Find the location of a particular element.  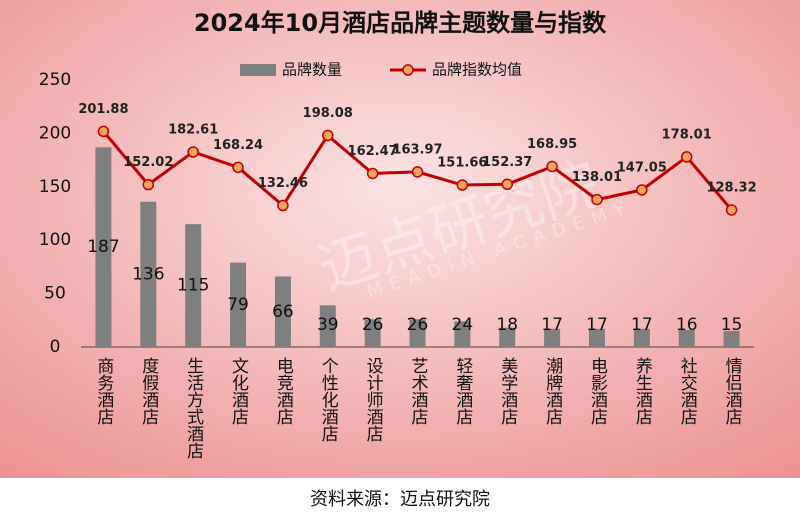

y-tick-label: 250 is located at coordinates (55, 80).